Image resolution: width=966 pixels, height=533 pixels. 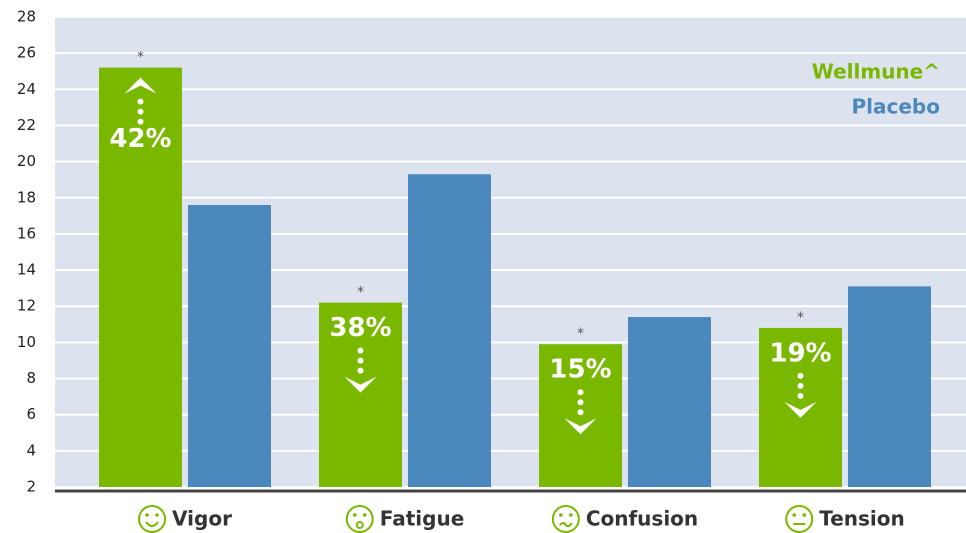 What do you see at coordinates (31, 378) in the screenshot?
I see `y-tick-label: 8` at bounding box center [31, 378].